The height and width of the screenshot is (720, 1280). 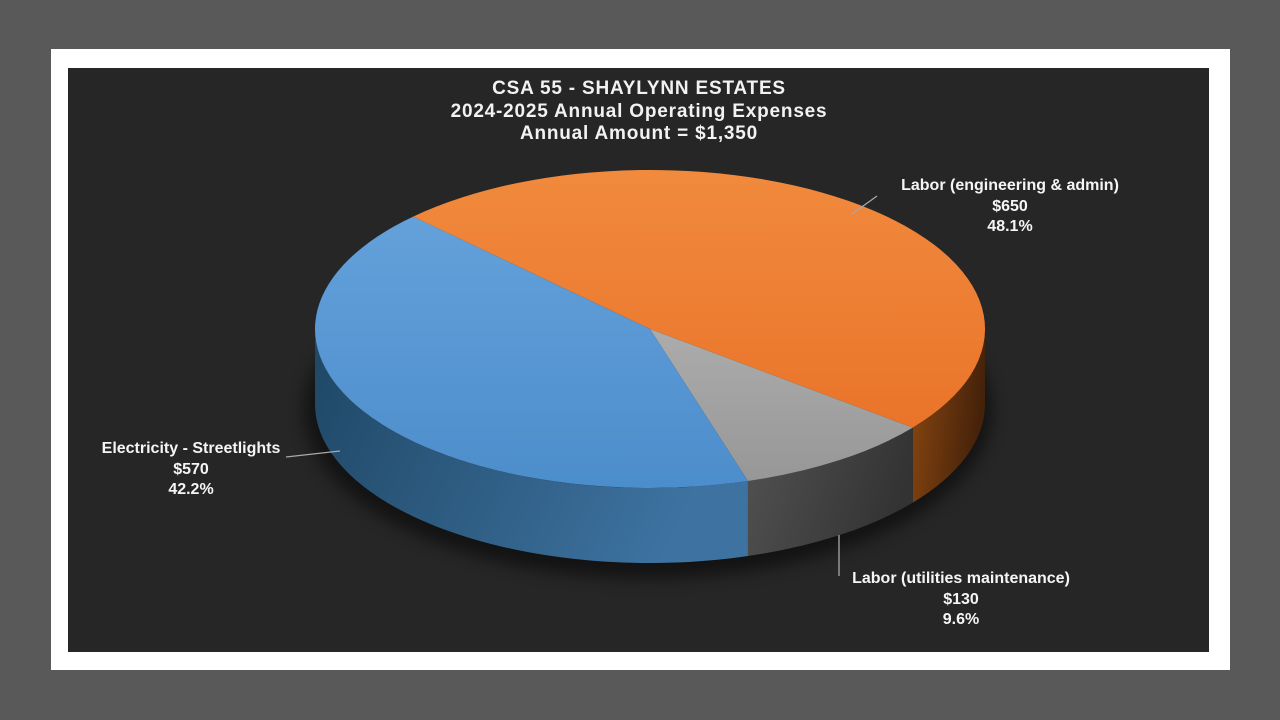 What do you see at coordinates (864, 205) in the screenshot?
I see `leader-line-labor-engineering` at bounding box center [864, 205].